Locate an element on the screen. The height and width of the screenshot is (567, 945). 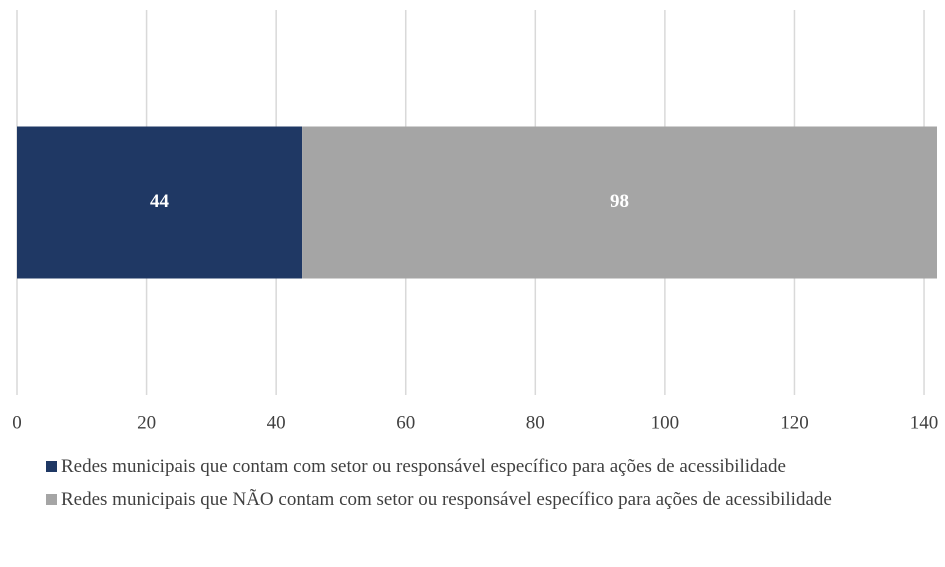
x-tick-label: 120 is located at coordinates (794, 422).